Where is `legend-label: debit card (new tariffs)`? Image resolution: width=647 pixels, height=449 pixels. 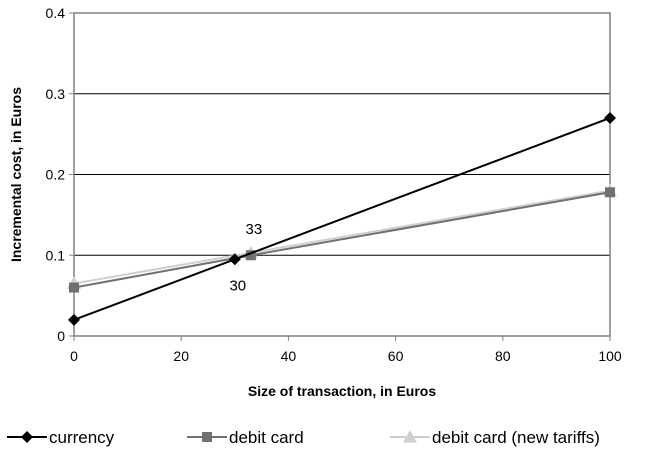 legend-label: debit card (new tariffs) is located at coordinates (516, 437).